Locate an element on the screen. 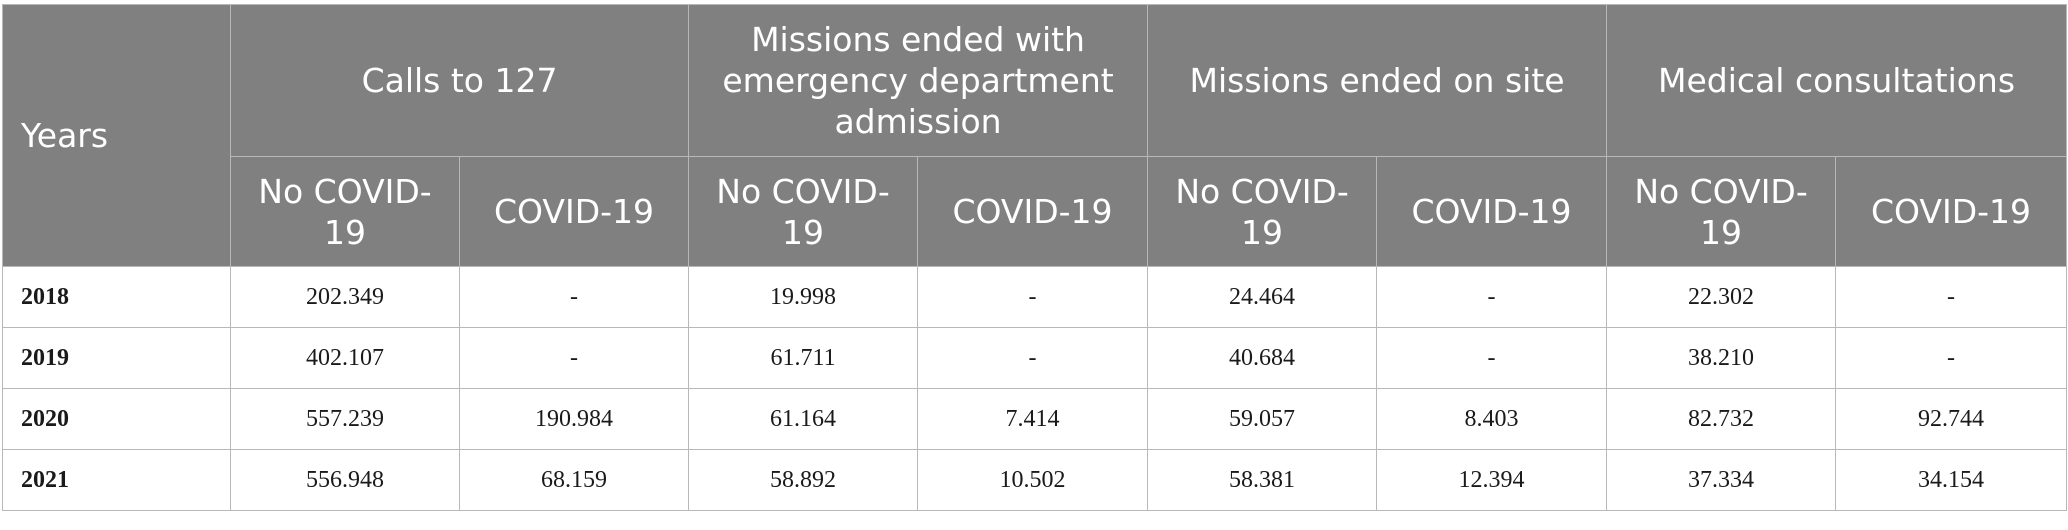 The width and height of the screenshot is (2068, 530). table-cell: 19.998 is located at coordinates (803, 297).